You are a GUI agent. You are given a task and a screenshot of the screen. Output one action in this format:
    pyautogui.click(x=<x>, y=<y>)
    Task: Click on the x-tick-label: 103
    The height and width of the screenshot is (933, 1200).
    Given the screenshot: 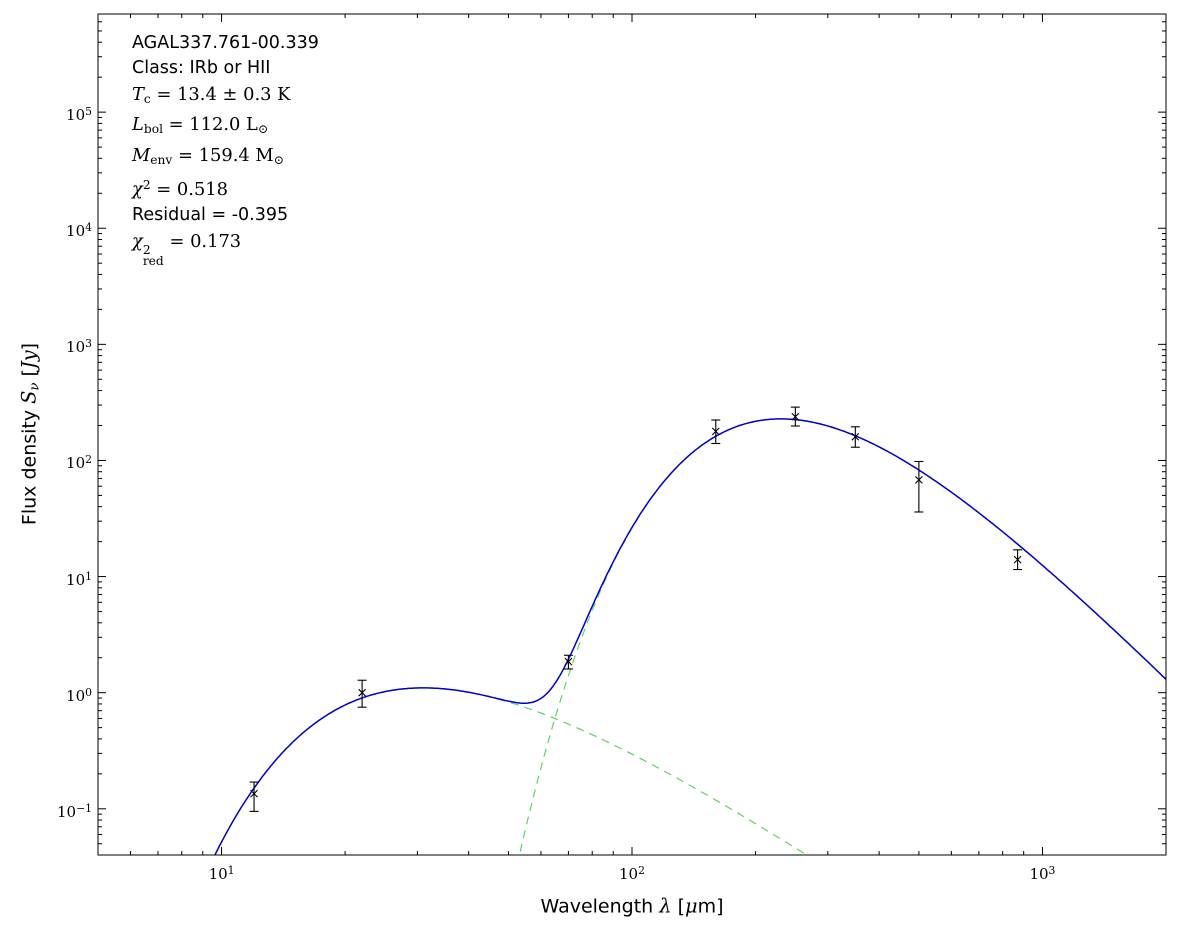 What is the action you would take?
    pyautogui.click(x=1042, y=873)
    